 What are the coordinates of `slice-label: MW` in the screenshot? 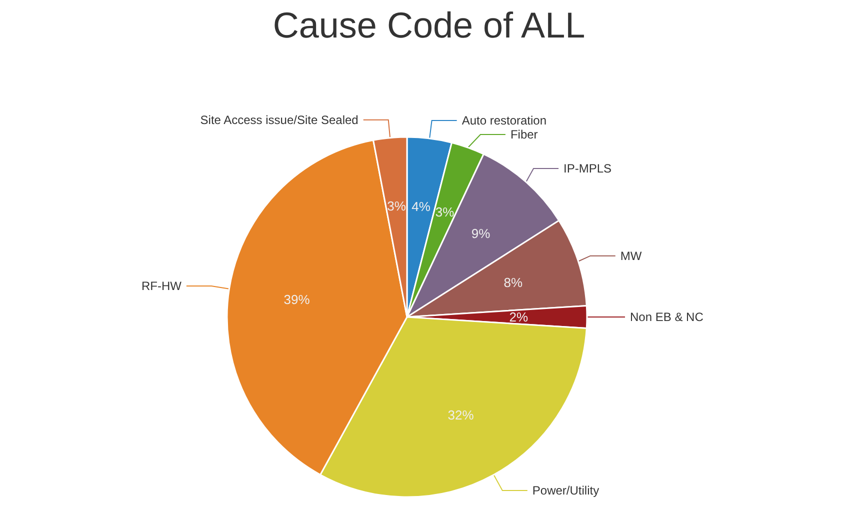 It's located at (631, 255).